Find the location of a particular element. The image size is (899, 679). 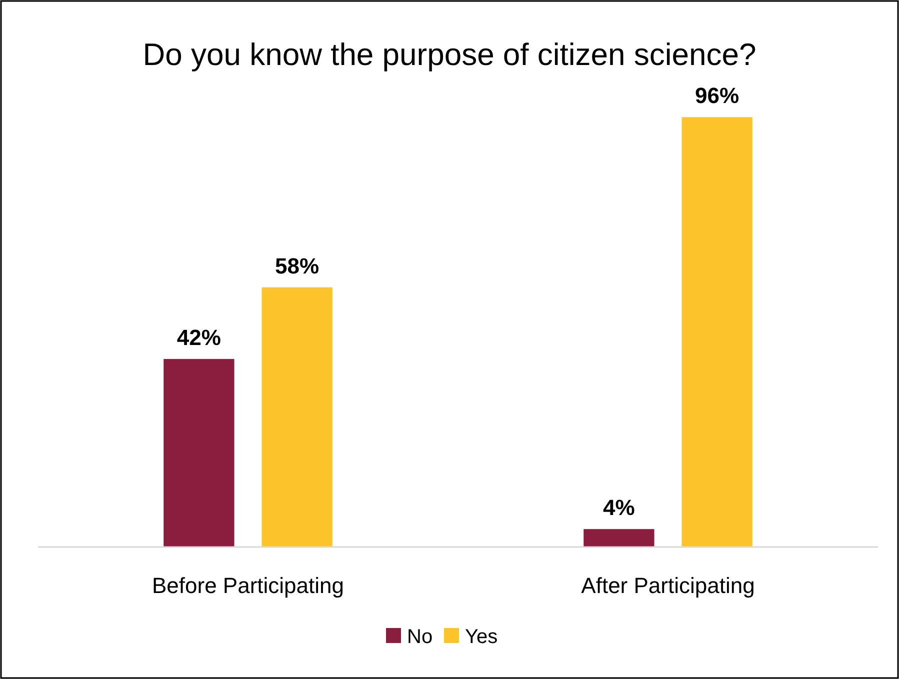

data-label: 42% is located at coordinates (198, 337).